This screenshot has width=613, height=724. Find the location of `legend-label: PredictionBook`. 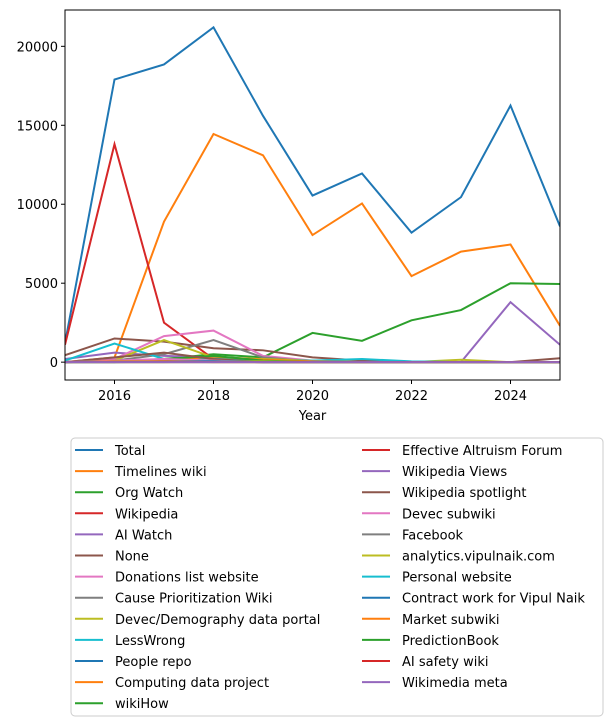

legend-label: PredictionBook is located at coordinates (450, 641).